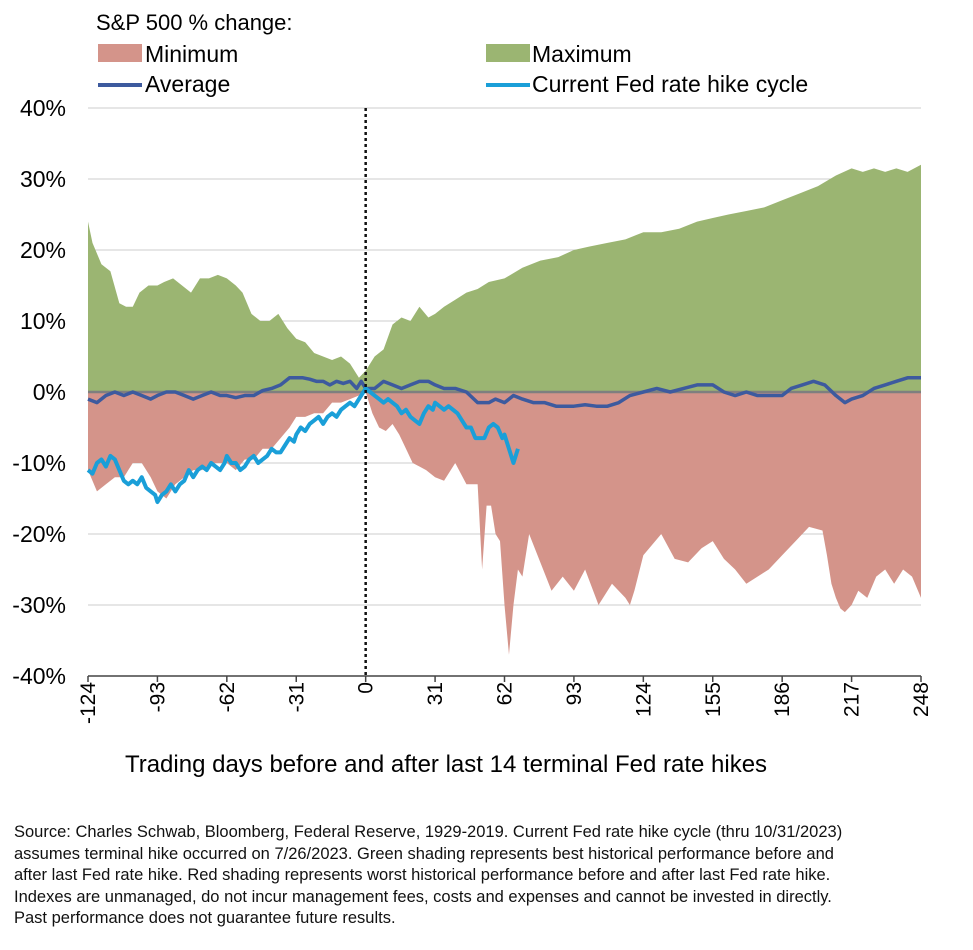 The height and width of the screenshot is (950, 973). I want to click on x-tick-label: 217, so click(852, 699).